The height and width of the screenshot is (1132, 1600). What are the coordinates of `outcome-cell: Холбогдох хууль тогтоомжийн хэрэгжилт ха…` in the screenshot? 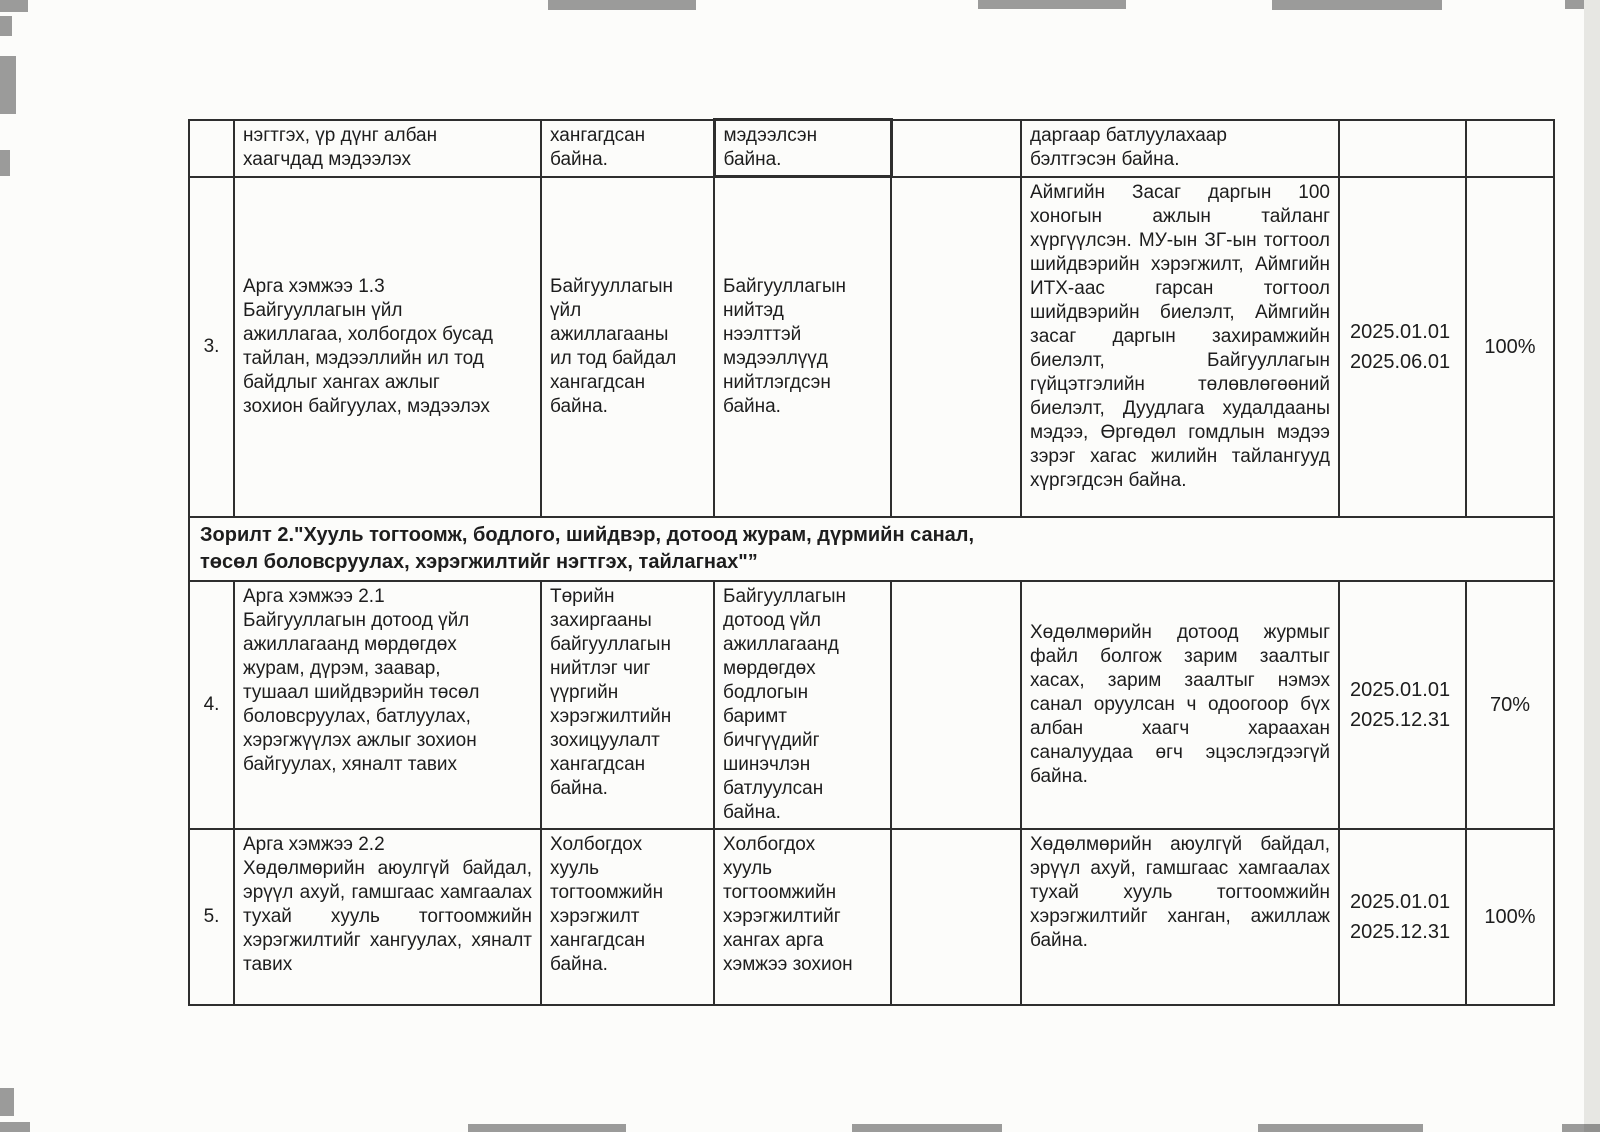 It's located at (627, 916).